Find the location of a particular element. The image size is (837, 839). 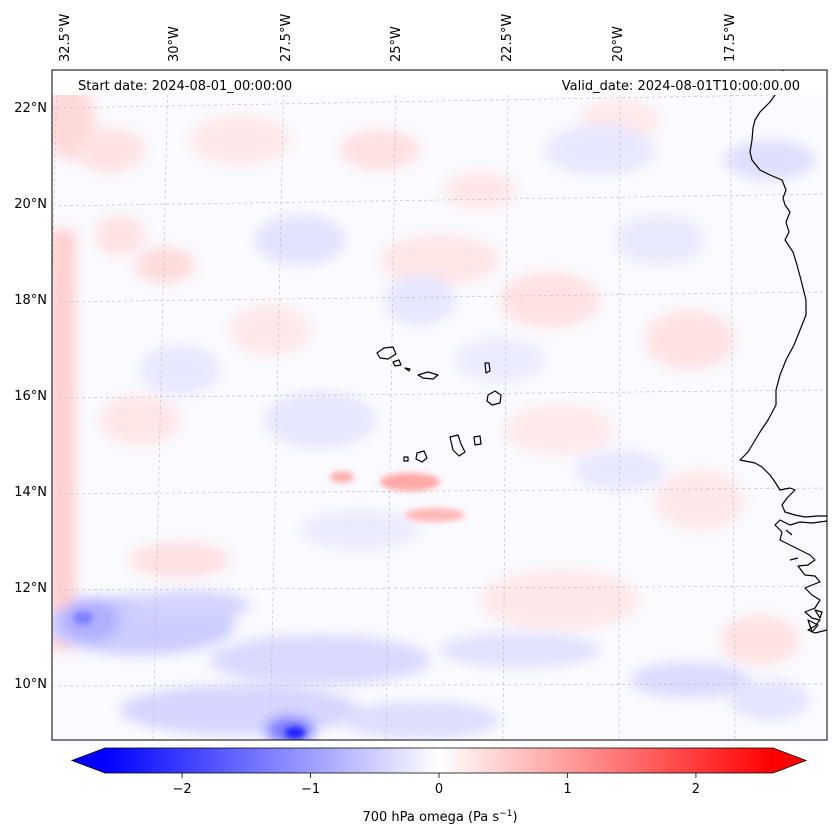

island-boa-vista is located at coordinates (494, 398).